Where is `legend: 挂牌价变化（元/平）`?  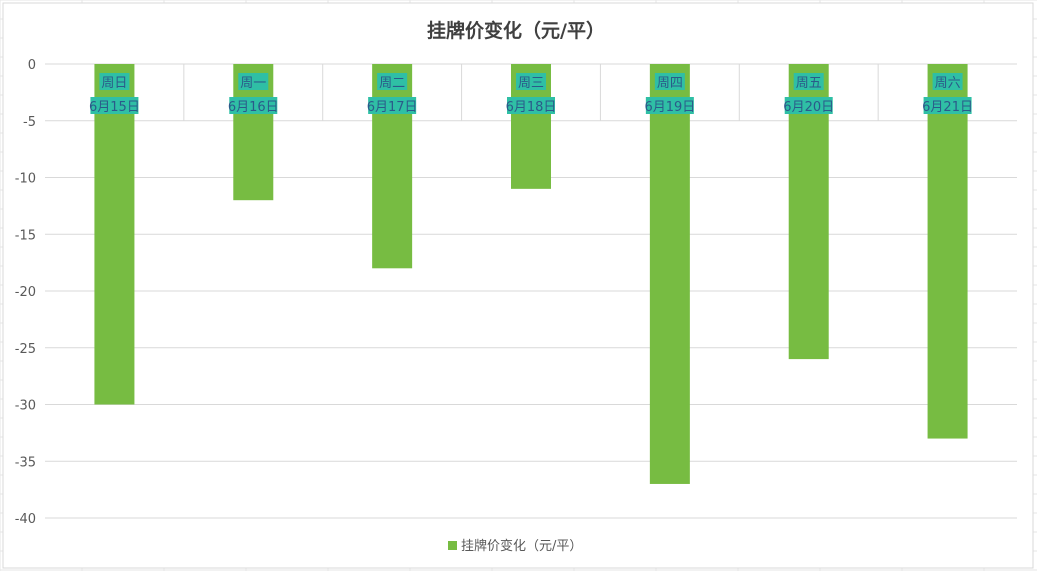 legend: 挂牌价变化（元/平） is located at coordinates (515, 546).